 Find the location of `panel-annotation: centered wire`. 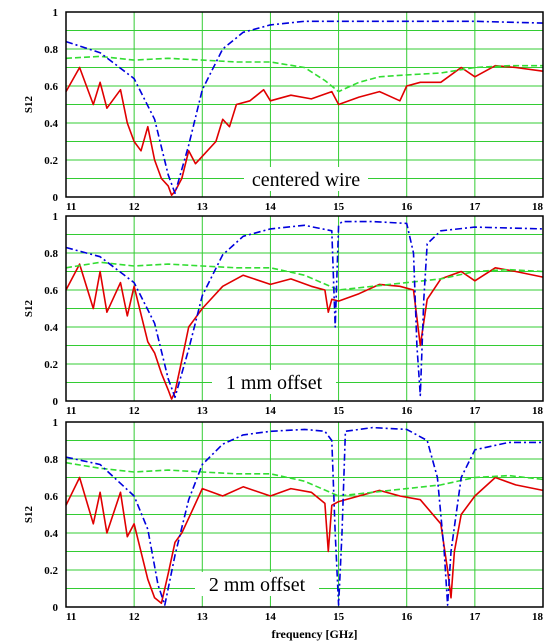

panel-annotation: centered wire is located at coordinates (306, 180).